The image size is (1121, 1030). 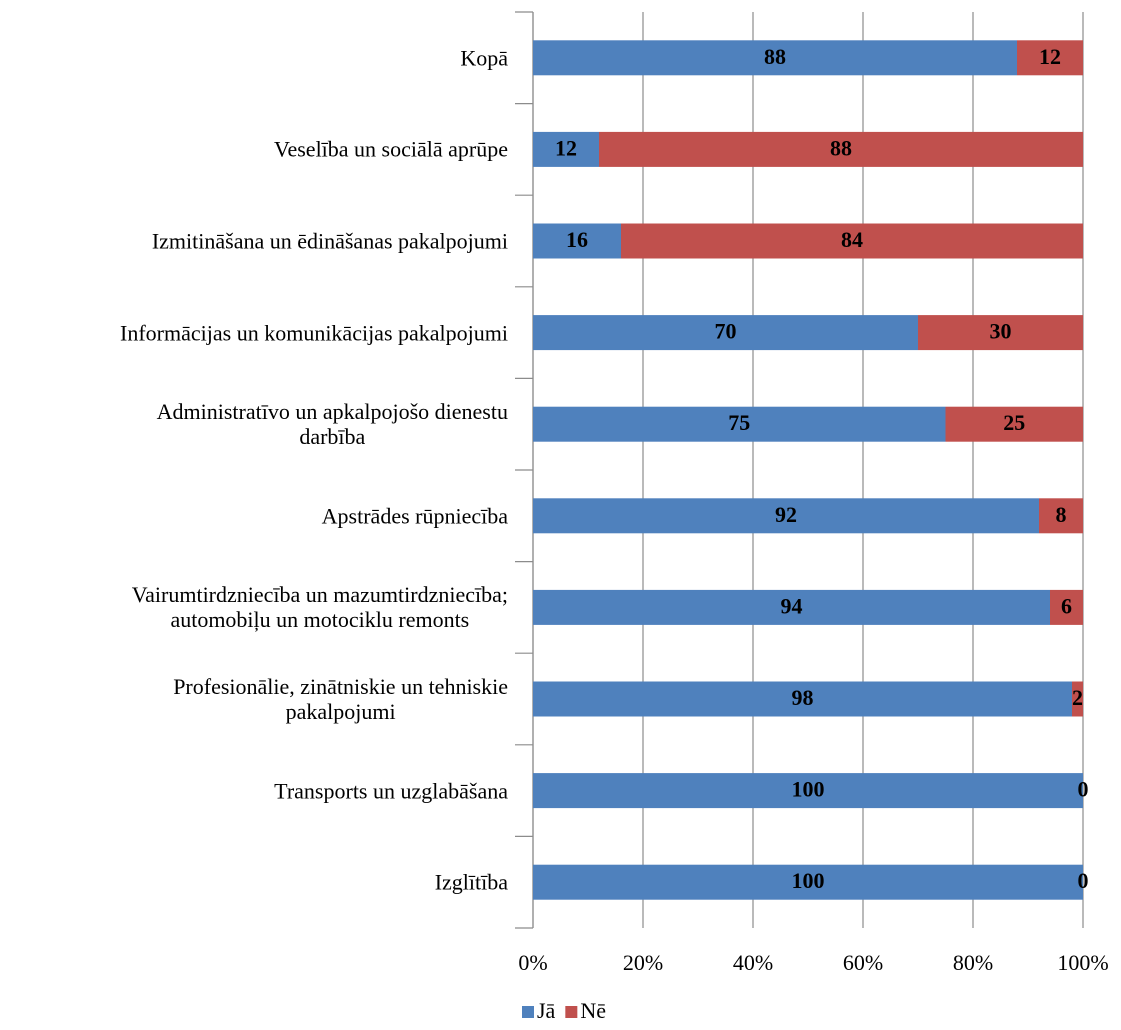 I want to click on data-label: 30, so click(x=1001, y=331).